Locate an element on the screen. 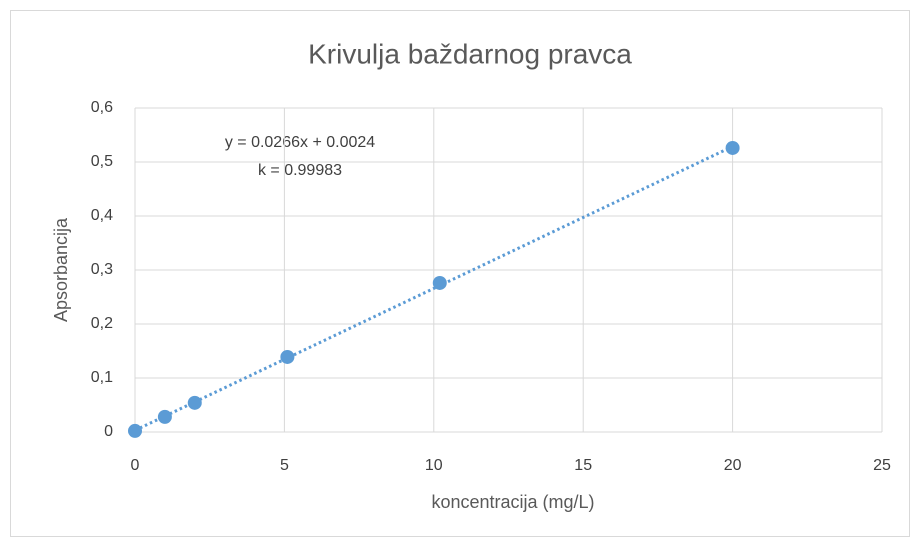 The width and height of the screenshot is (920, 547). annotation: k = 0.99983 is located at coordinates (300, 170).